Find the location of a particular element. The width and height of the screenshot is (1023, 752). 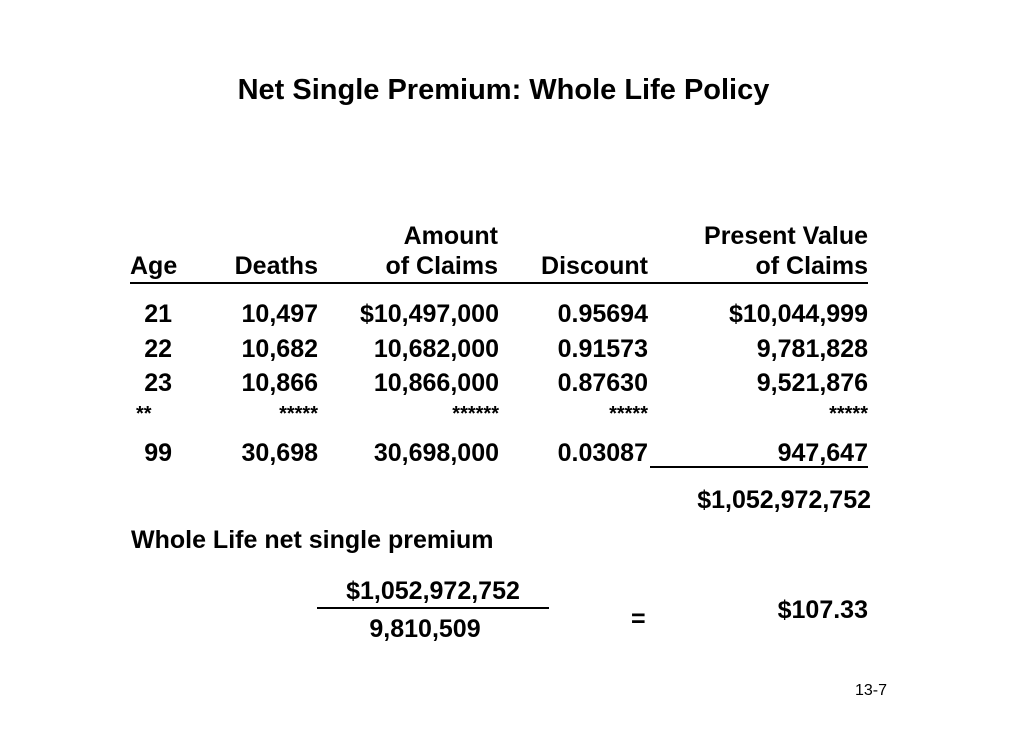

premium-numerator: $1,052,972,752 is located at coordinates (433, 591).